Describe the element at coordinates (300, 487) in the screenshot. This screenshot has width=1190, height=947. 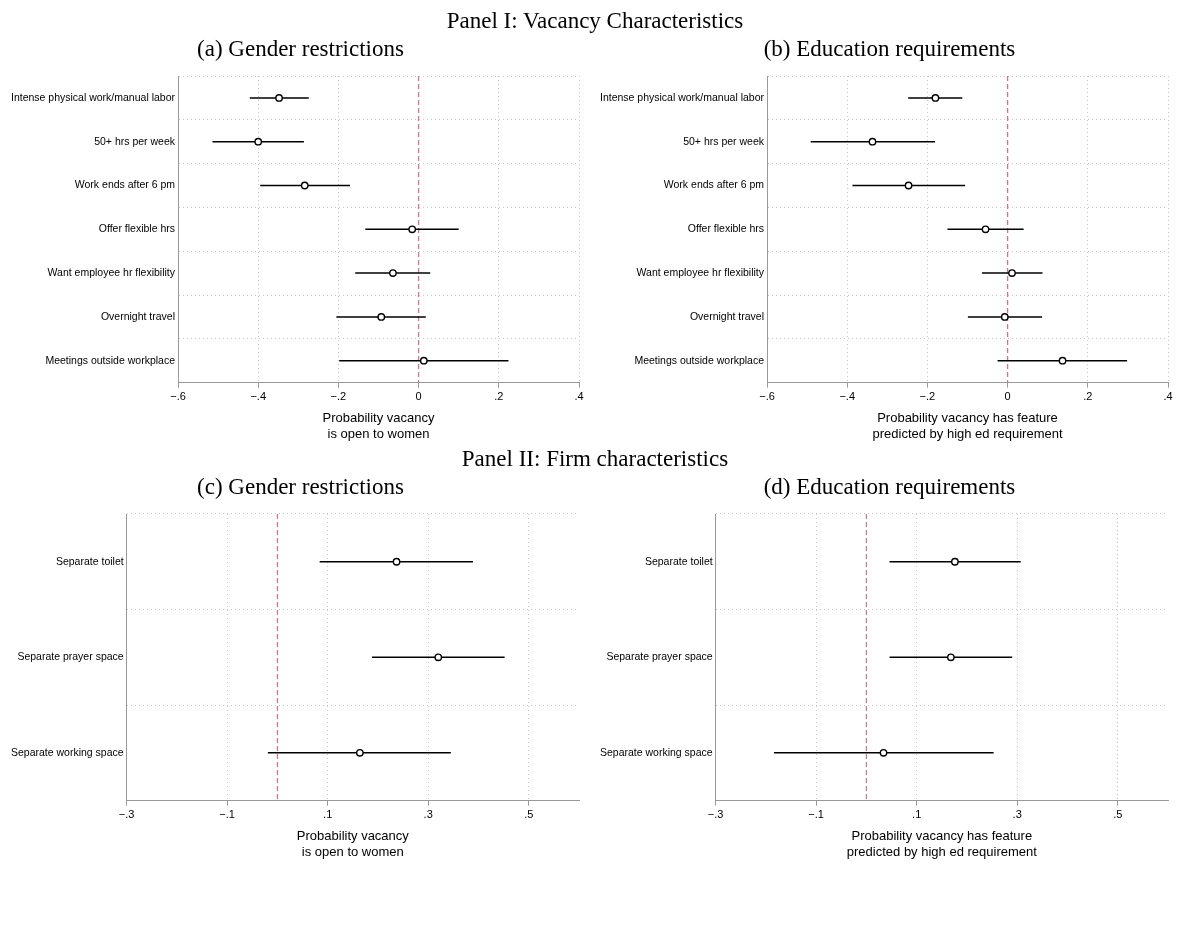
I see `chart-subtitle: (c) Gender restrictions` at that location.